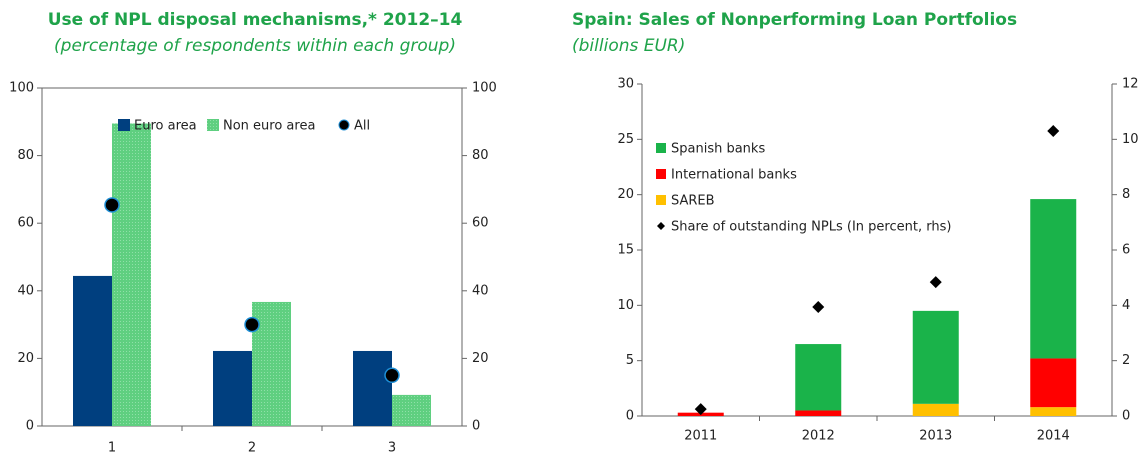 The height and width of the screenshot is (452, 1142). What do you see at coordinates (700, 436) in the screenshot?
I see `x-tick-label: 2011` at bounding box center [700, 436].